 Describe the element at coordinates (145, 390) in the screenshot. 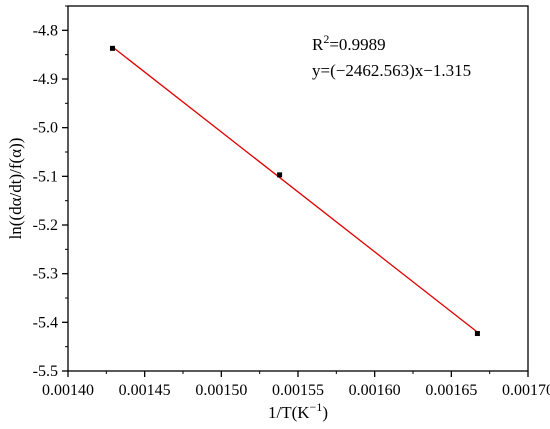

I see `x-tick-label: 0.00145` at that location.